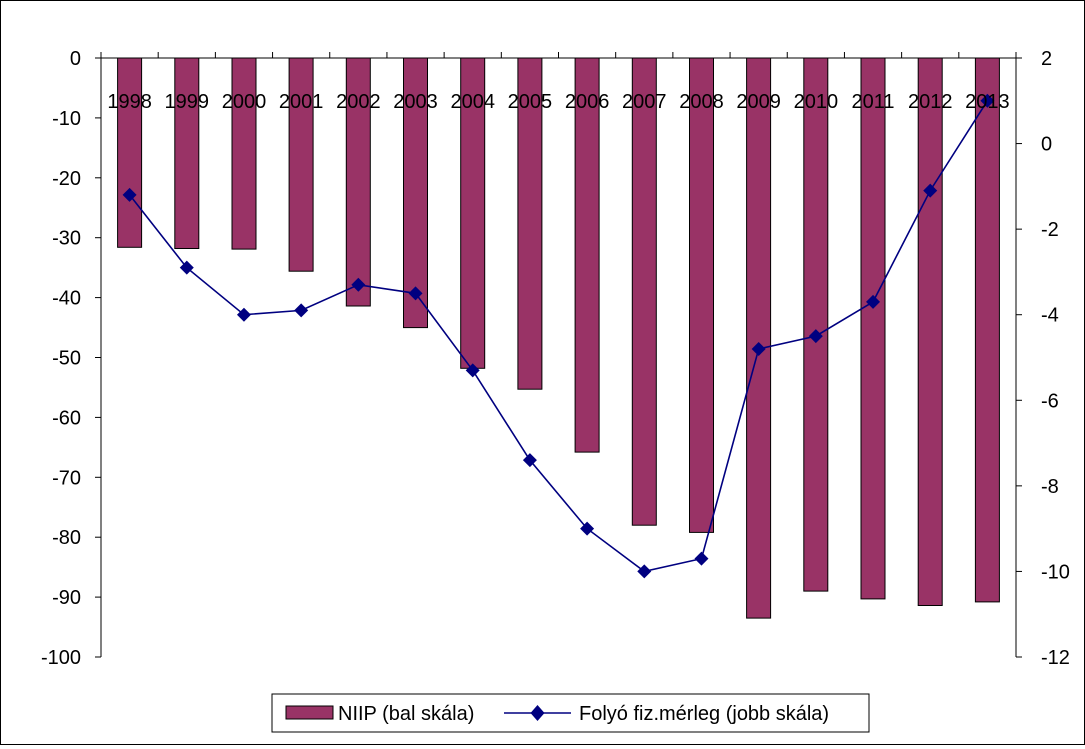 The height and width of the screenshot is (749, 1085). What do you see at coordinates (415, 102) in the screenshot?
I see `category-label-2003: 2003` at bounding box center [415, 102].